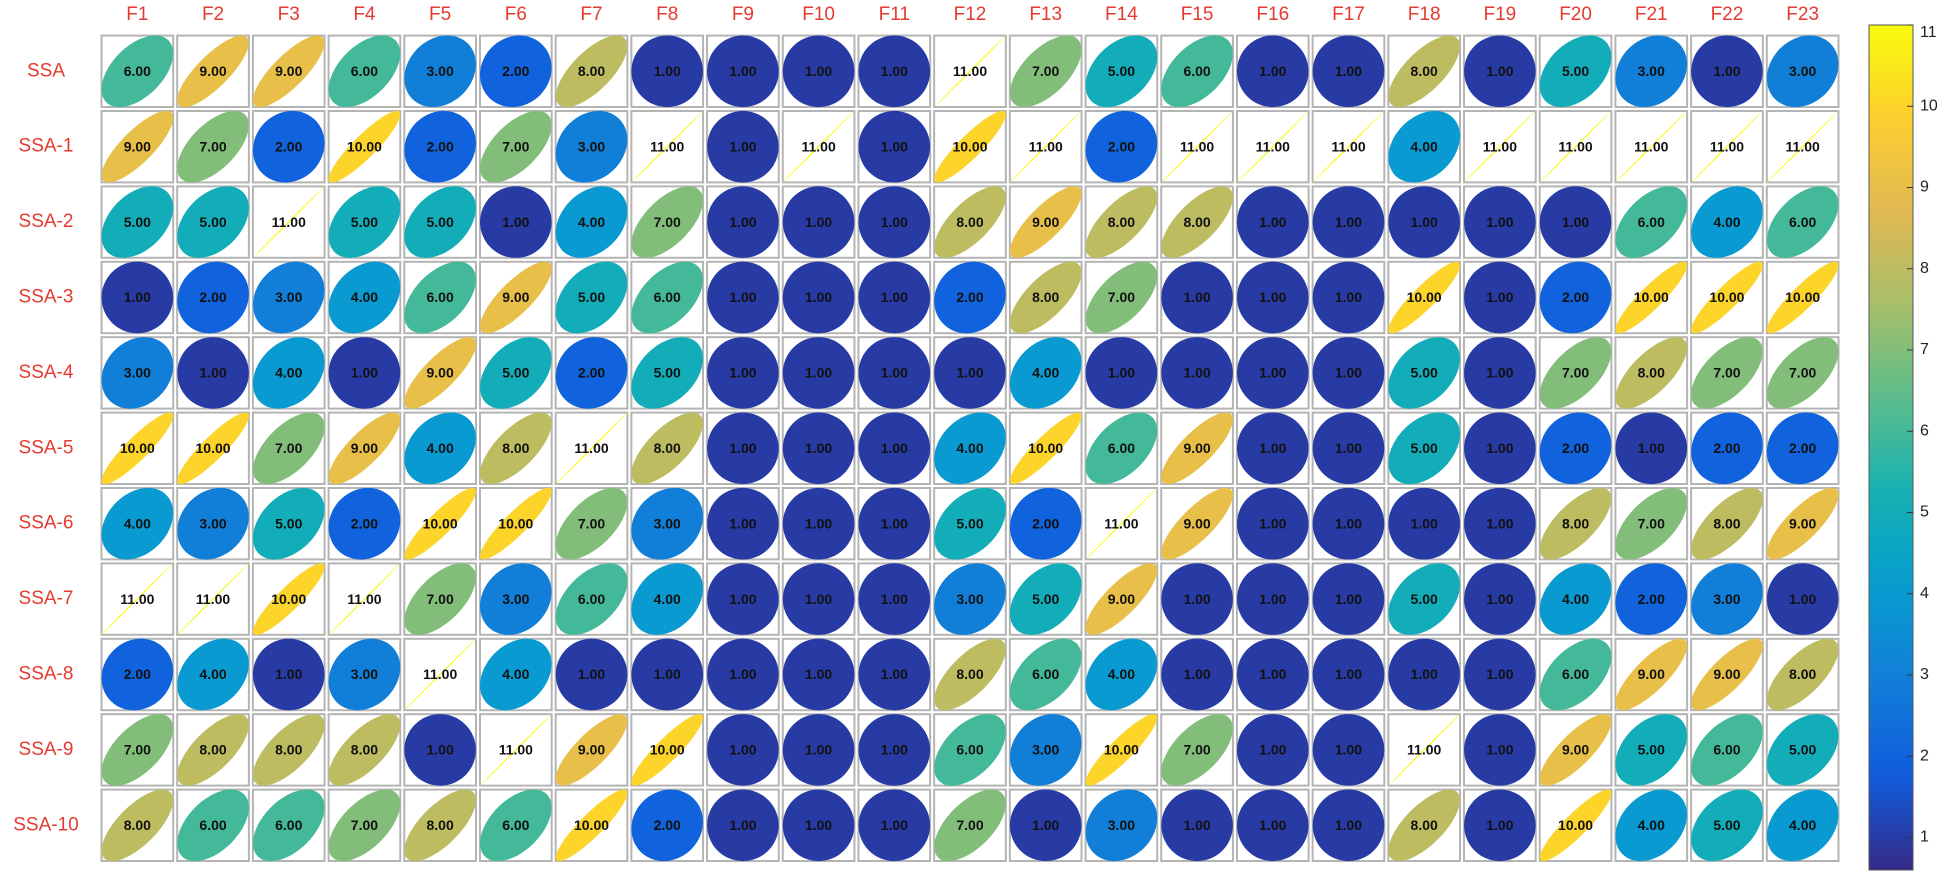  What do you see at coordinates (1272, 14) in the screenshot?
I see `column-label: F16` at bounding box center [1272, 14].